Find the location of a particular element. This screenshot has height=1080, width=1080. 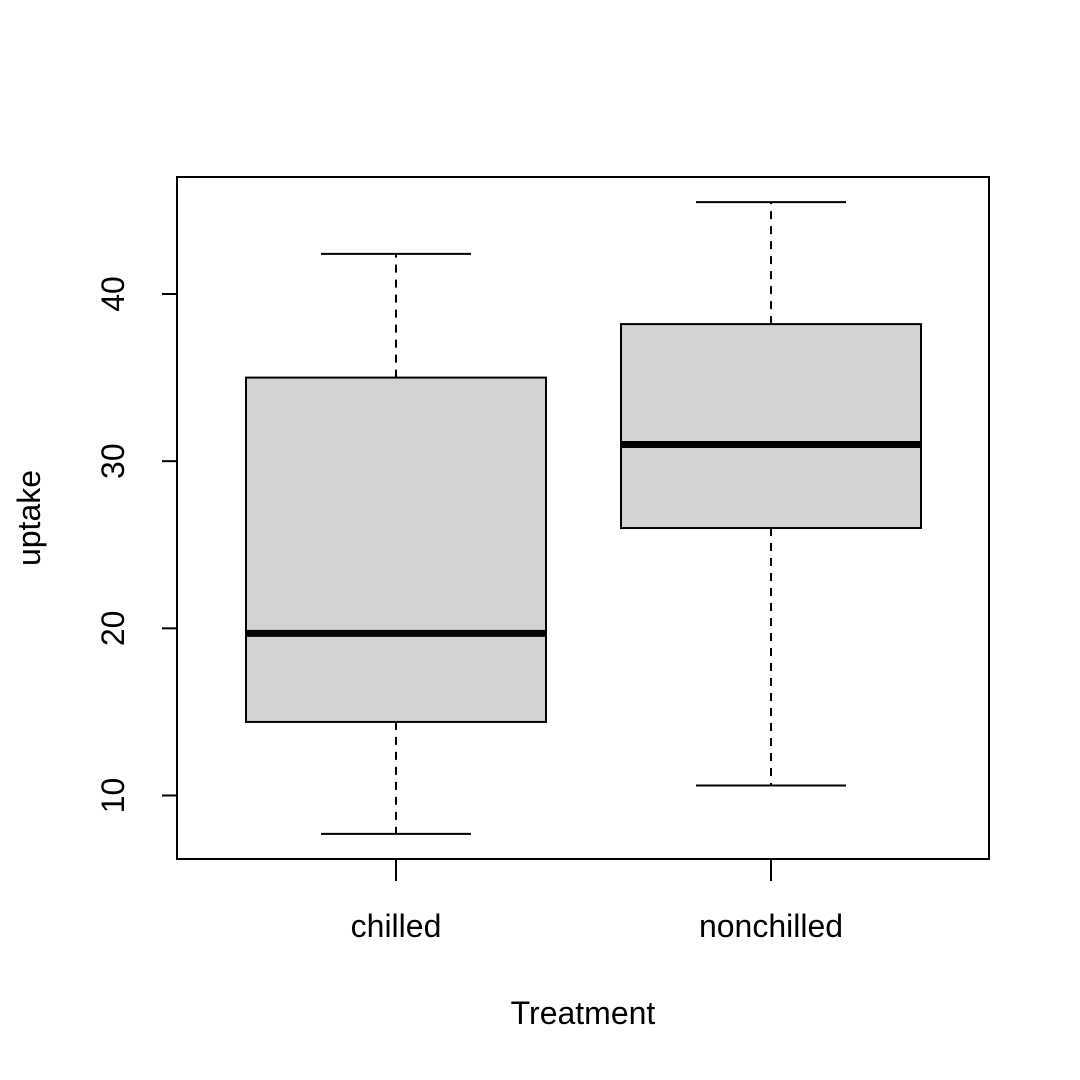

y-tick-label: 40 is located at coordinates (113, 294).